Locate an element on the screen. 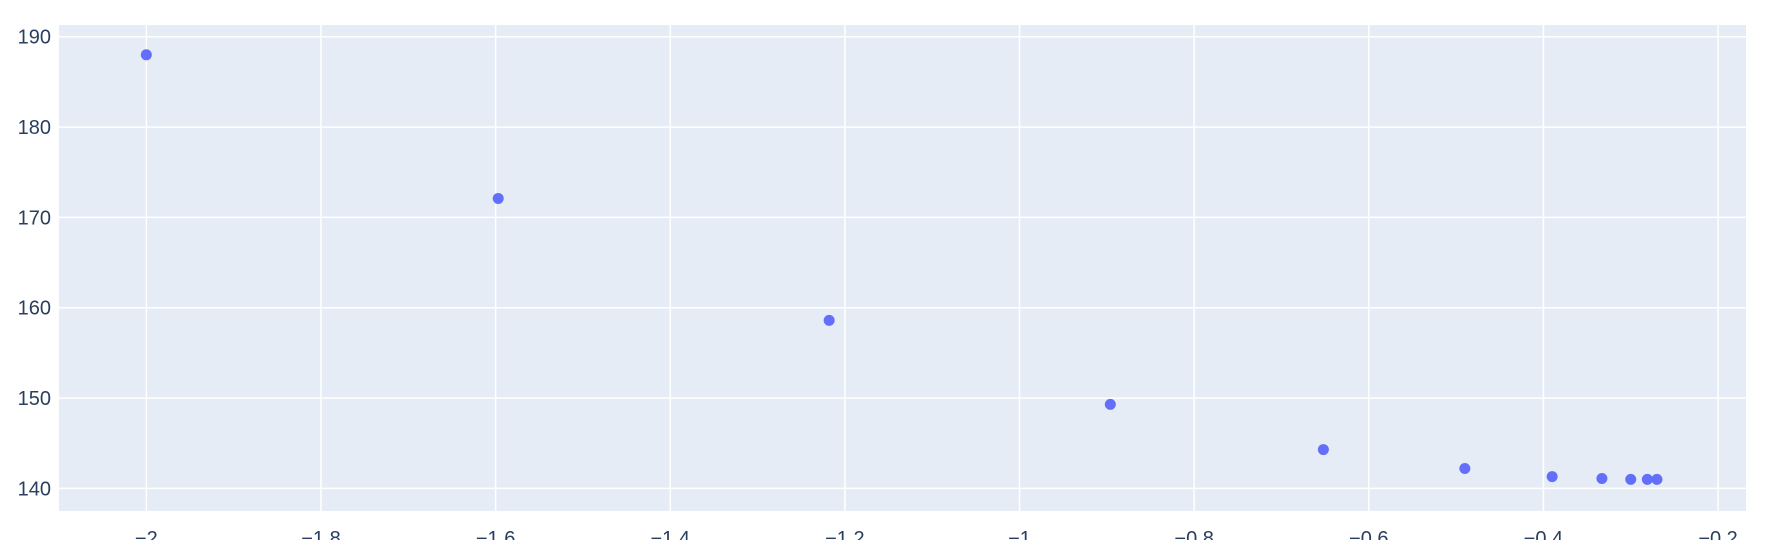  x-tick-label: −0.6 is located at coordinates (1368, 534).